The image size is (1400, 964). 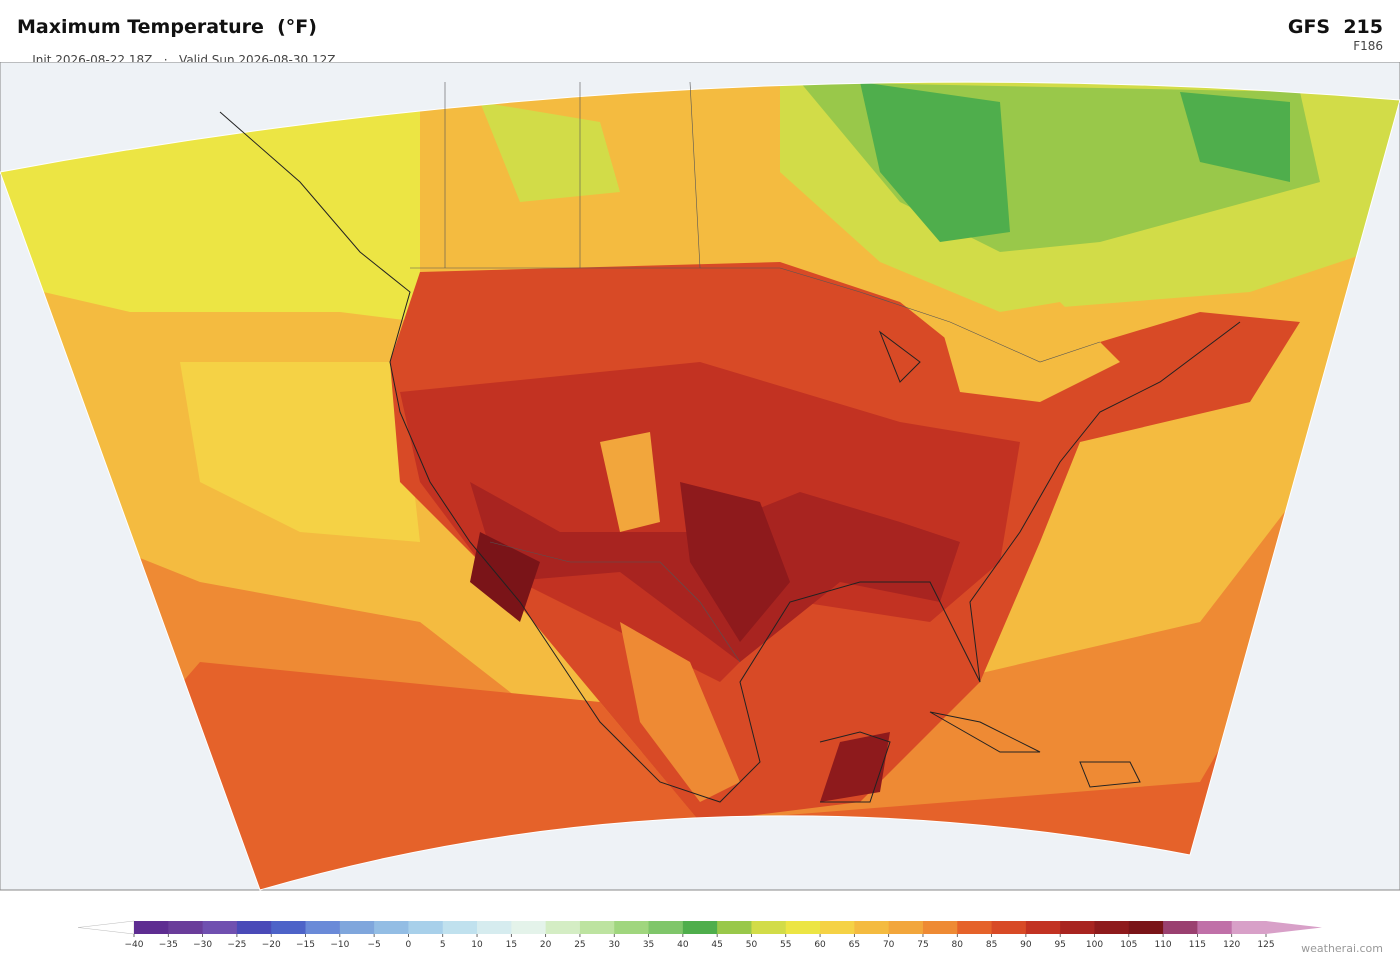 I want to click on colorbar-tick-label: 100, so click(x=1094, y=945).